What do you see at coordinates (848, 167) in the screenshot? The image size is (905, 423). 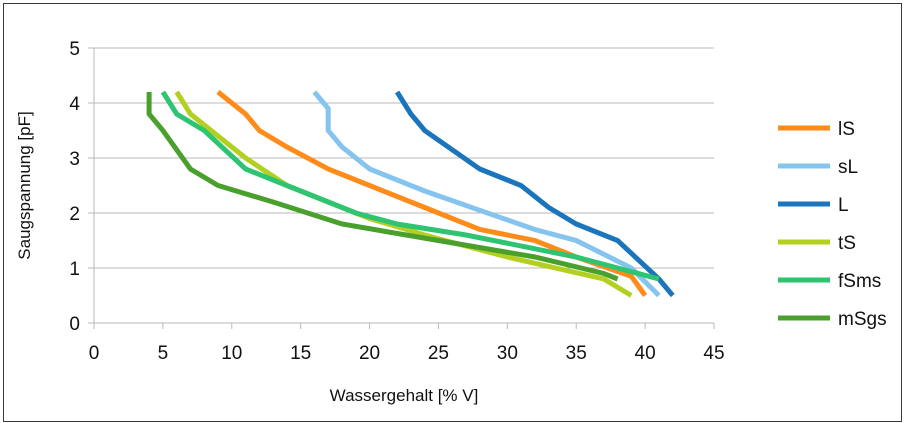 I see `legend-label-sL: sL` at bounding box center [848, 167].